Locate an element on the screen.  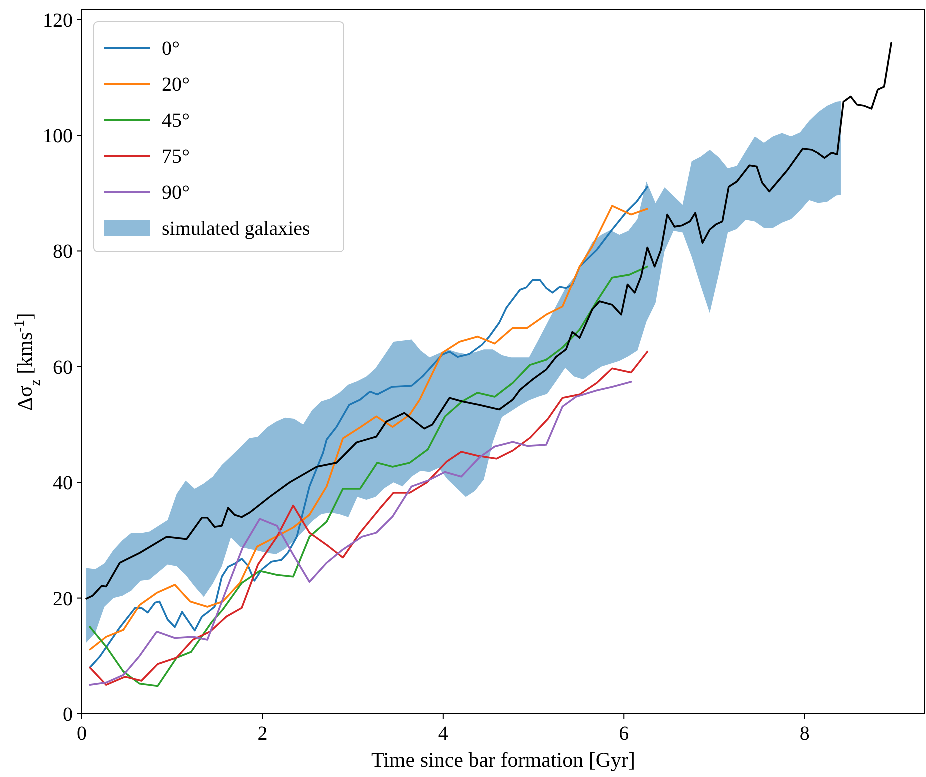
legend-label: 90° is located at coordinates (176, 193).